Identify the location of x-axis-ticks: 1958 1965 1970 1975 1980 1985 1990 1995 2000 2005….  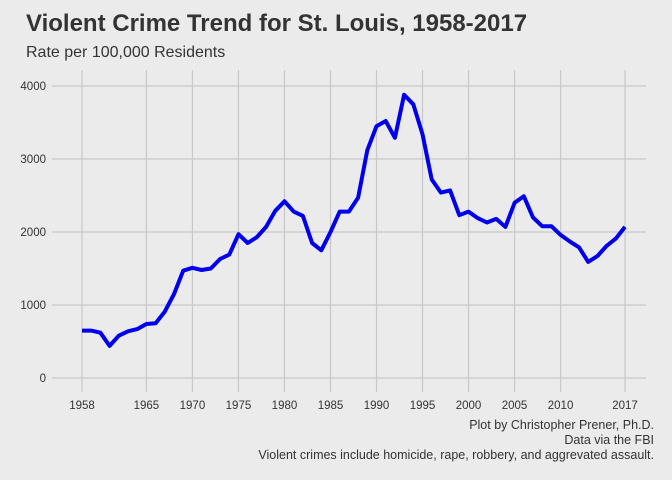
(353, 406).